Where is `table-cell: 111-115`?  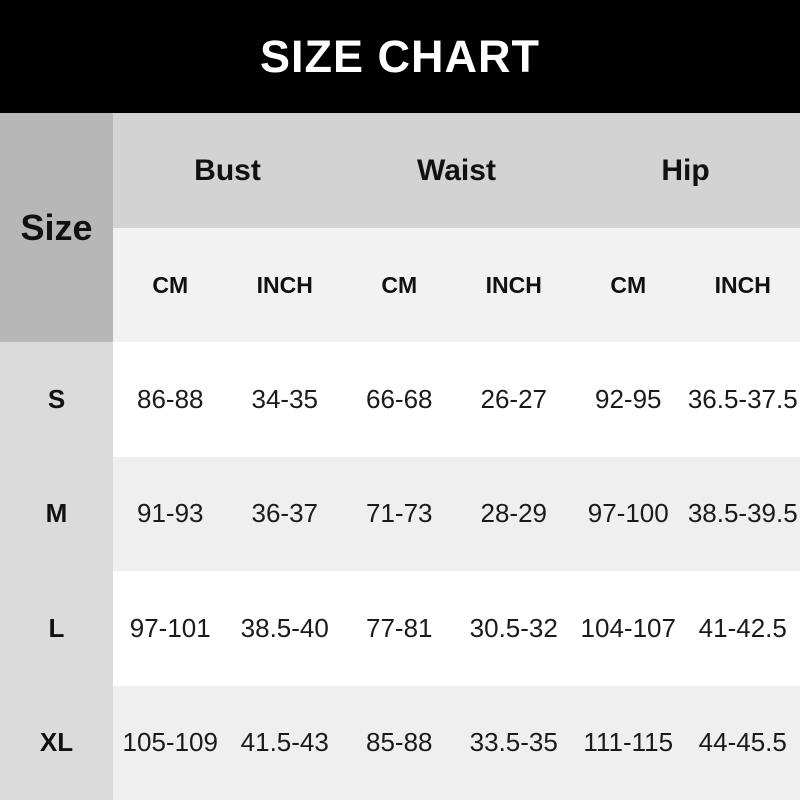 table-cell: 111-115 is located at coordinates (628, 742).